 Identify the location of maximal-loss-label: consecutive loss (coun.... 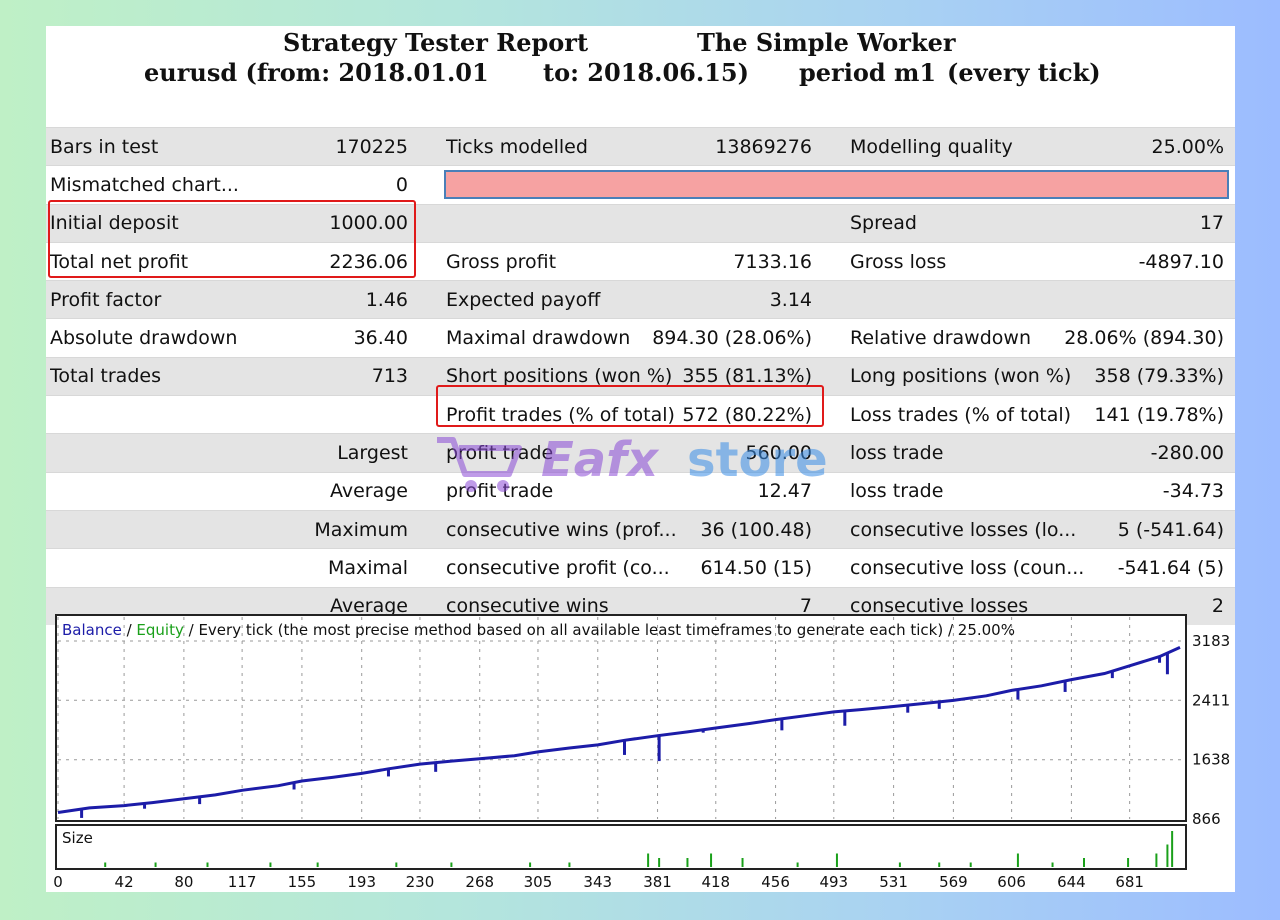
(967, 567).